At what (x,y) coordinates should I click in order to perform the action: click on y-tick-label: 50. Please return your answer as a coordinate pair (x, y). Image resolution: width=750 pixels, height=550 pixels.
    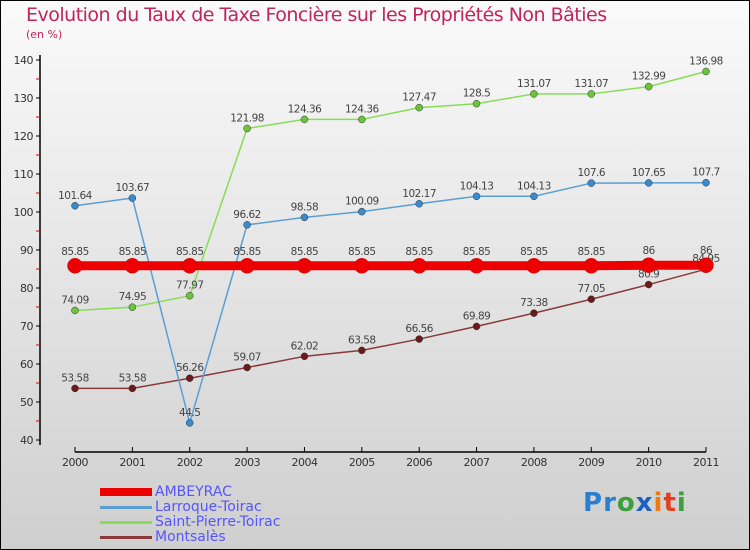
    Looking at the image, I should click on (26, 402).